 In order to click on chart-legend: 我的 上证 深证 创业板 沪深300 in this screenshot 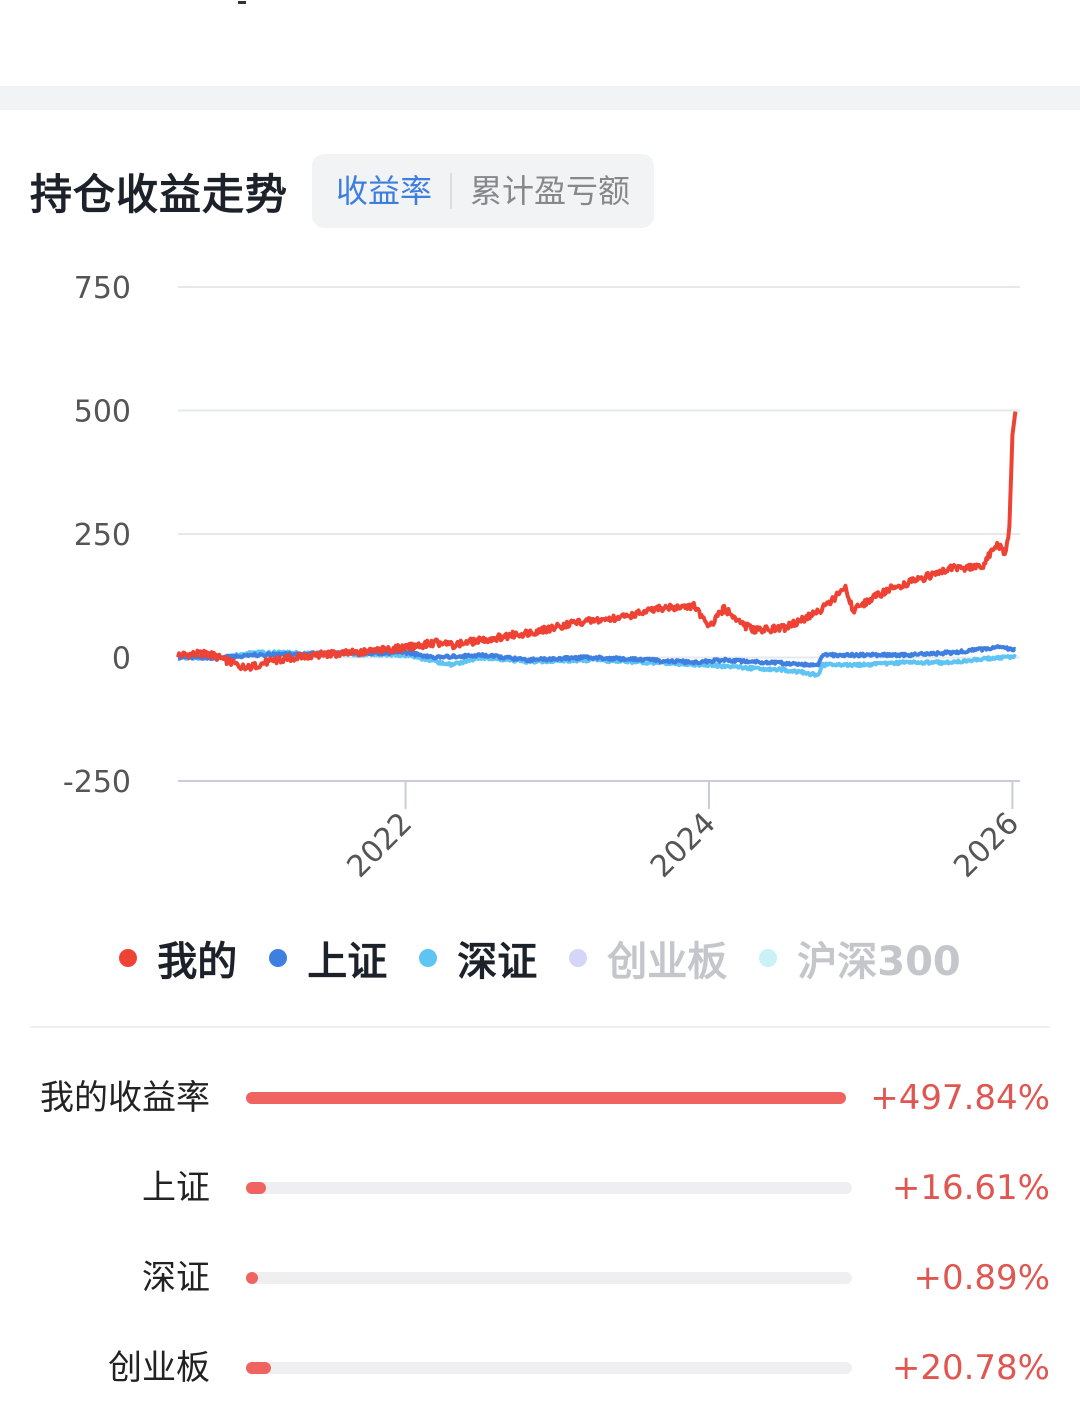, I will do `click(540, 958)`.